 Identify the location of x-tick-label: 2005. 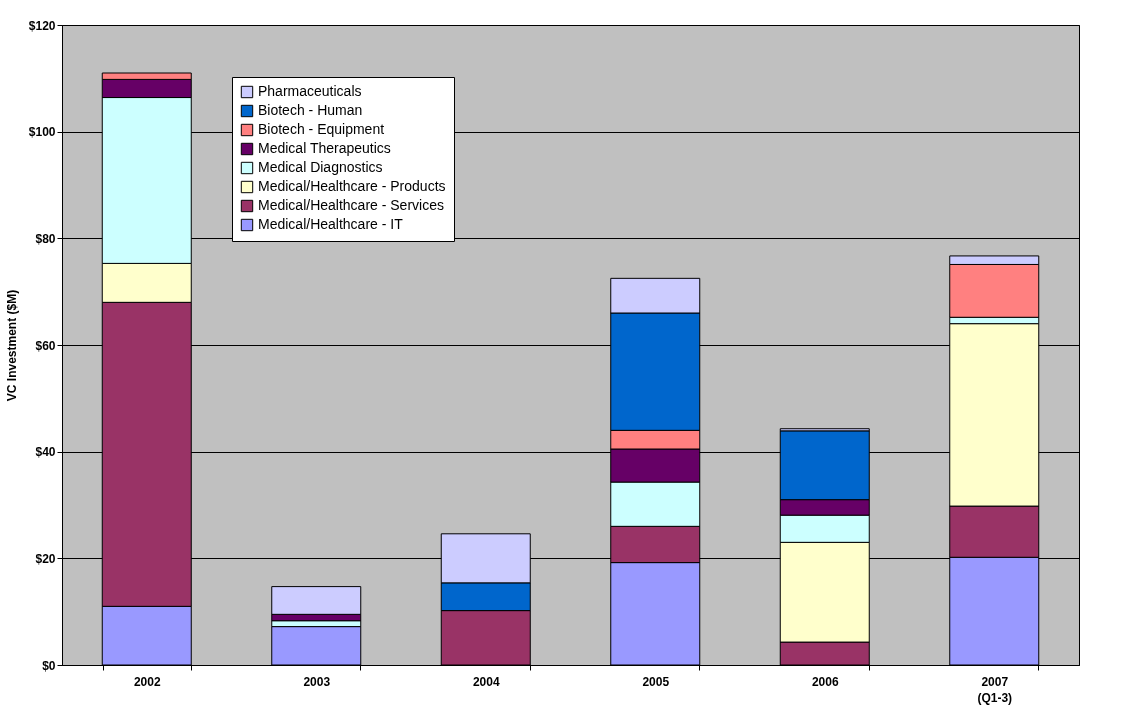
(656, 681).